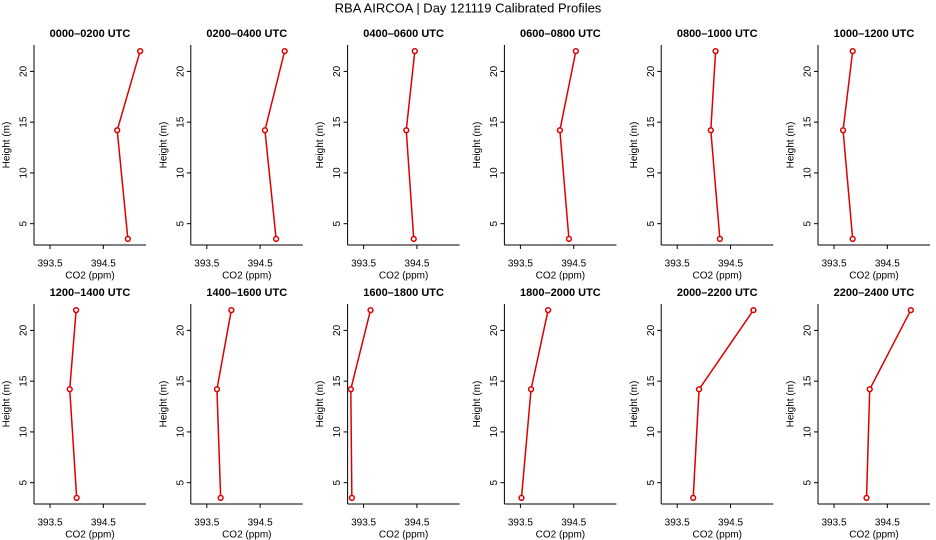 The image size is (936, 540). What do you see at coordinates (403, 34) in the screenshot?
I see `panel-title: 0400–0600 UTC` at bounding box center [403, 34].